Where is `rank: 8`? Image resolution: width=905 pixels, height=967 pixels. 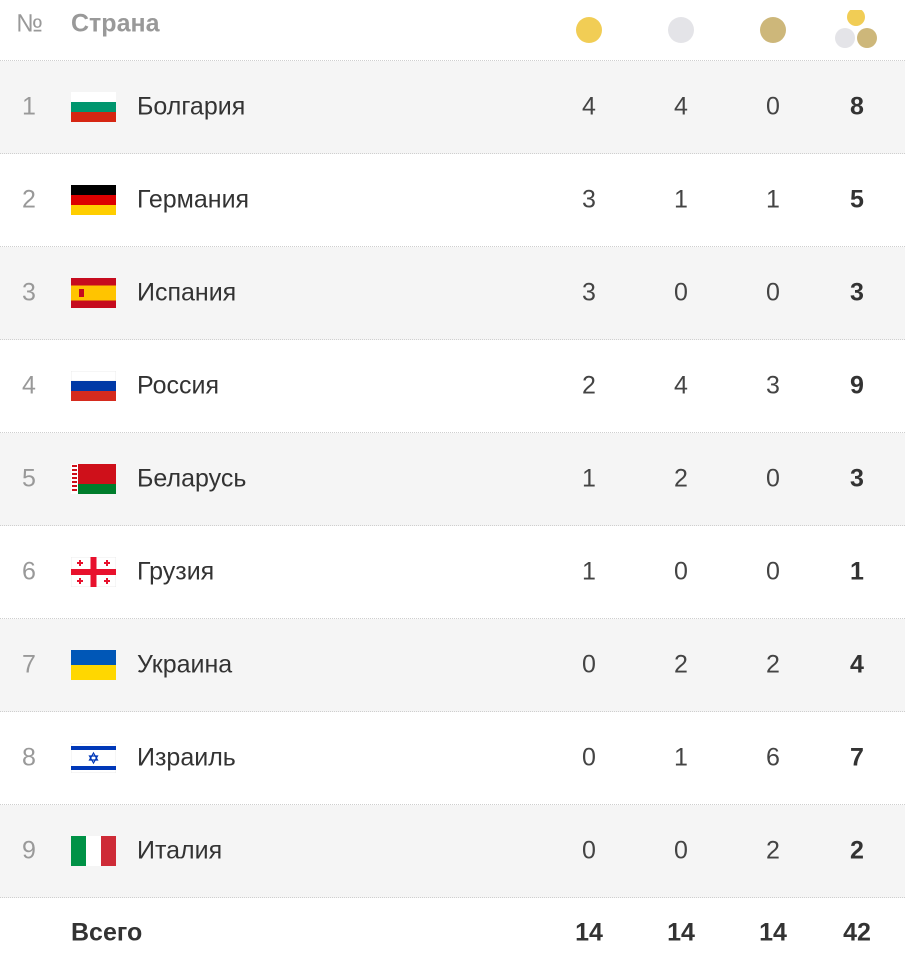
rank: 8 is located at coordinates (29, 757).